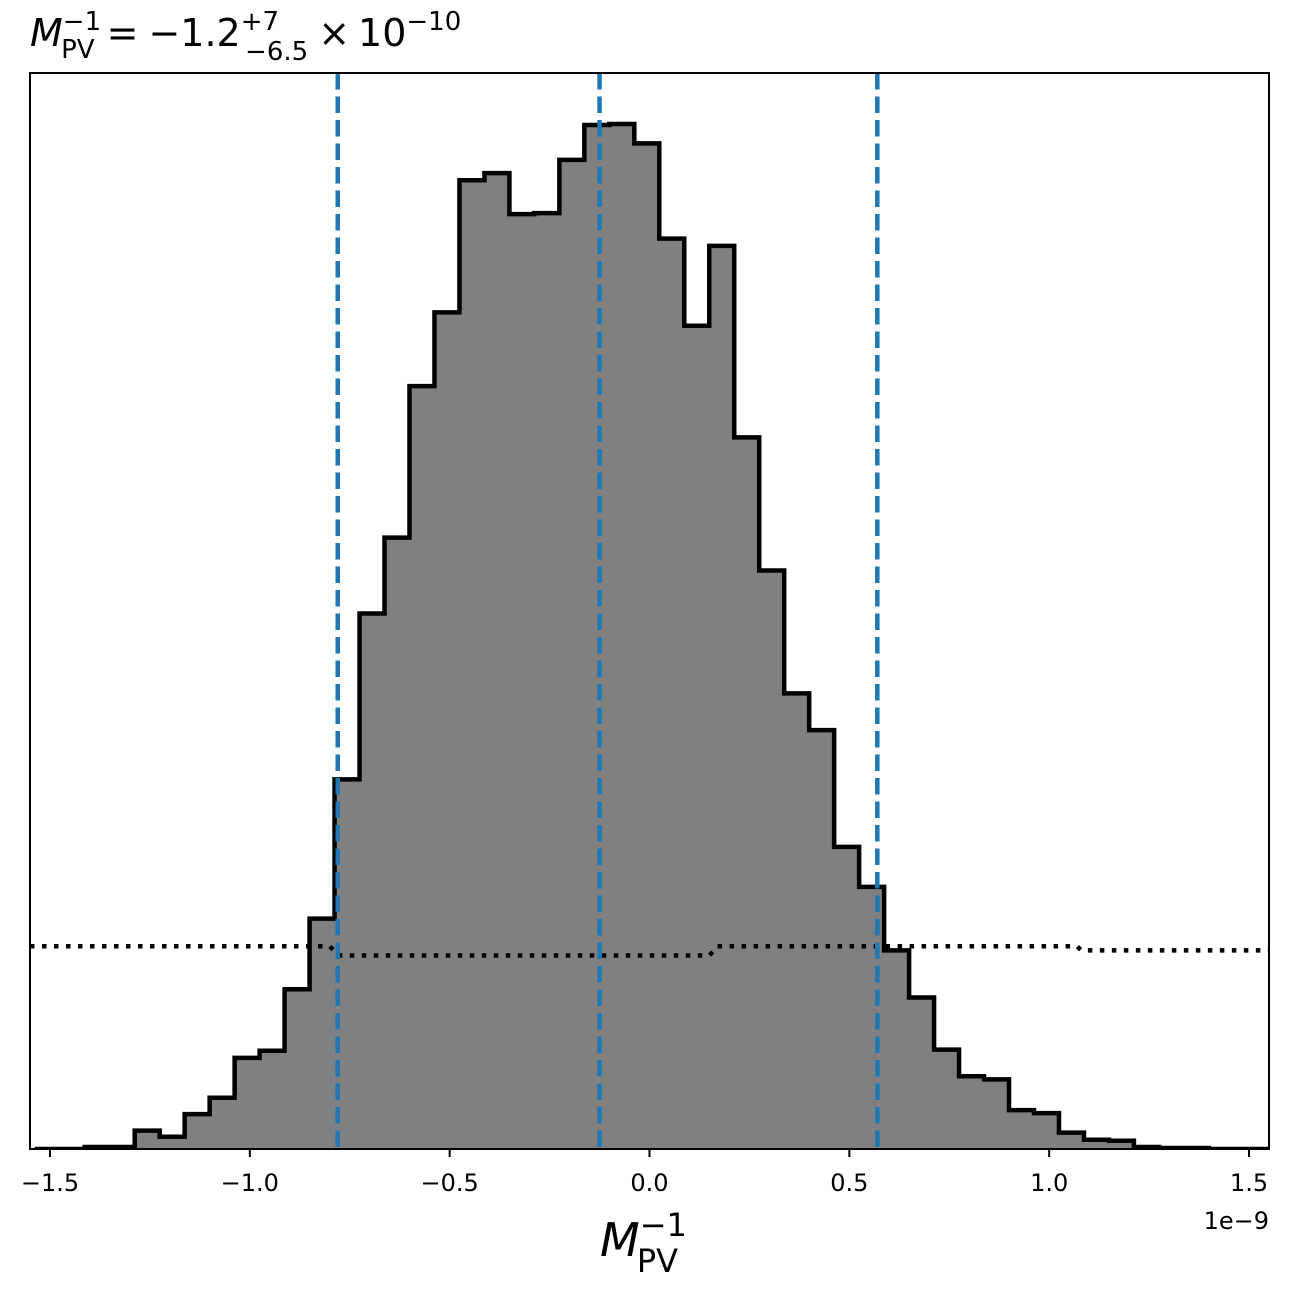  I want to click on x-tick-label: −1.0, so click(250, 1183).